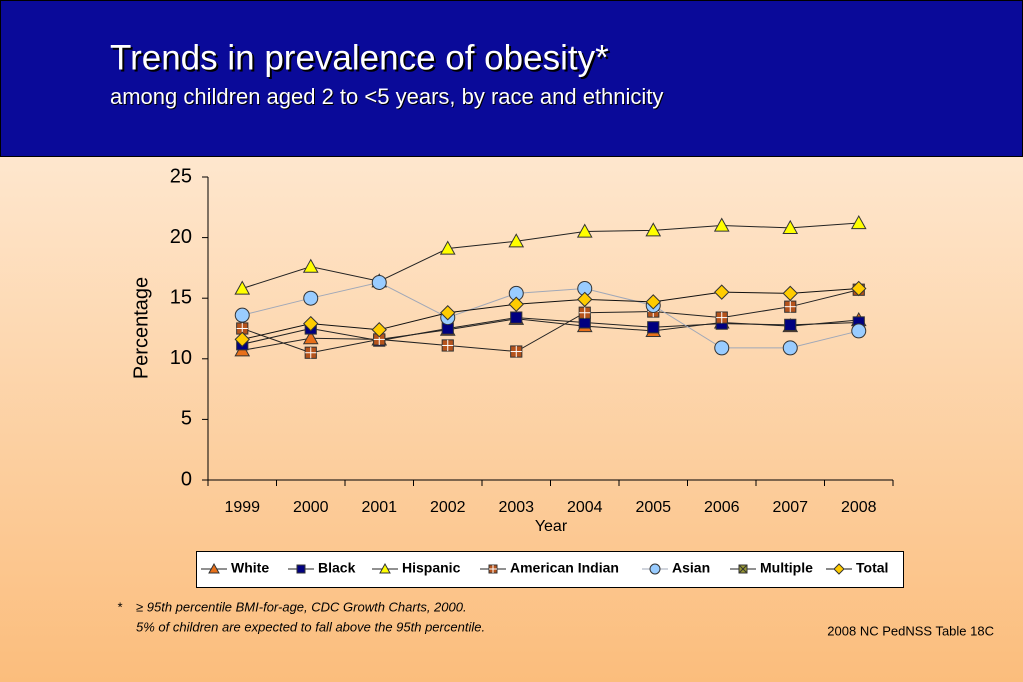 The image size is (1023, 682). Describe the element at coordinates (242, 507) in the screenshot. I see `x-tick-label: 1999` at that location.